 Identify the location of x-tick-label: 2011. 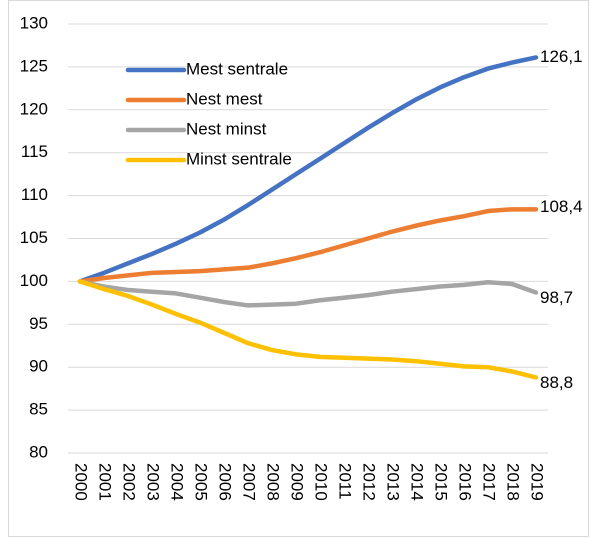
(345, 481).